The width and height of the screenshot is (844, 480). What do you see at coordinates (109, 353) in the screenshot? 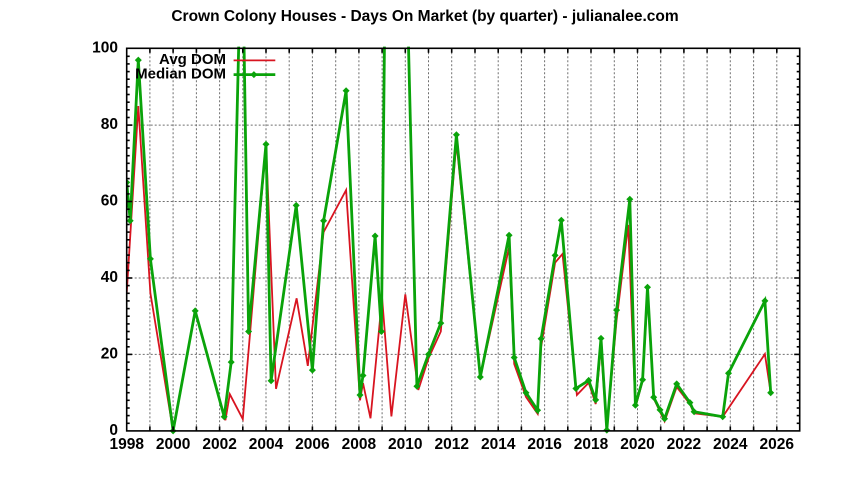
I see `svg-text: 20` at bounding box center [109, 353].